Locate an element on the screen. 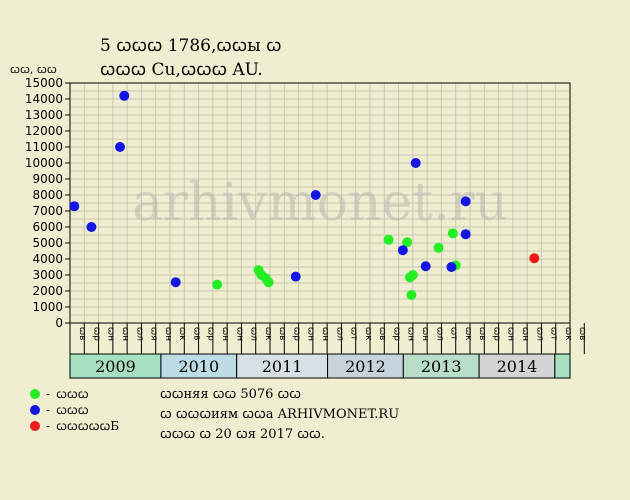 Image resolution: width=630 pixels, height=500 pixels. y-tick-label: 14000 is located at coordinates (44, 99).